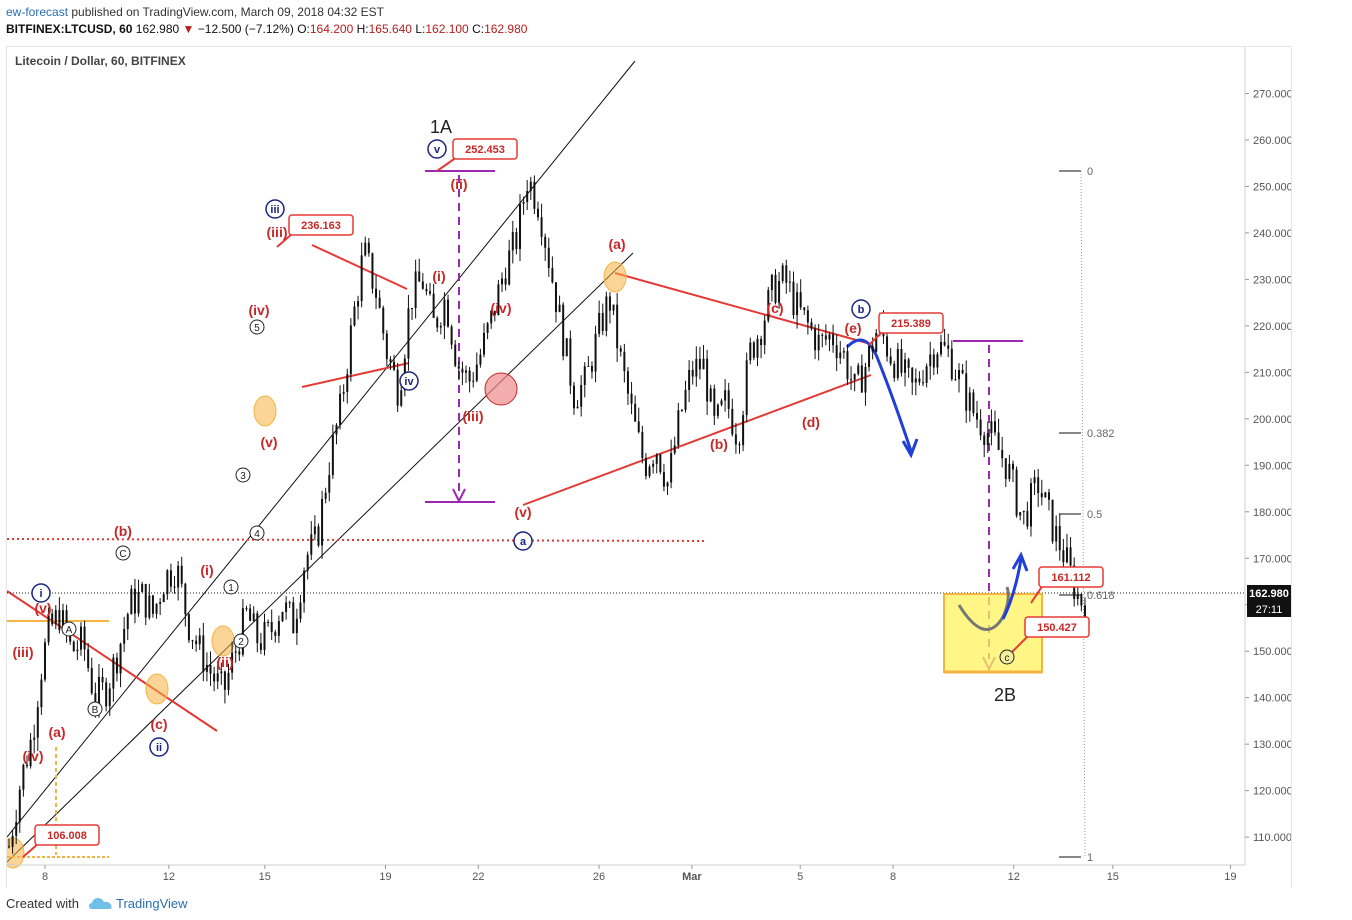 This screenshot has width=1352, height=920. Describe the element at coordinates (893, 877) in the screenshot. I see `x-tick-label: 8` at that location.